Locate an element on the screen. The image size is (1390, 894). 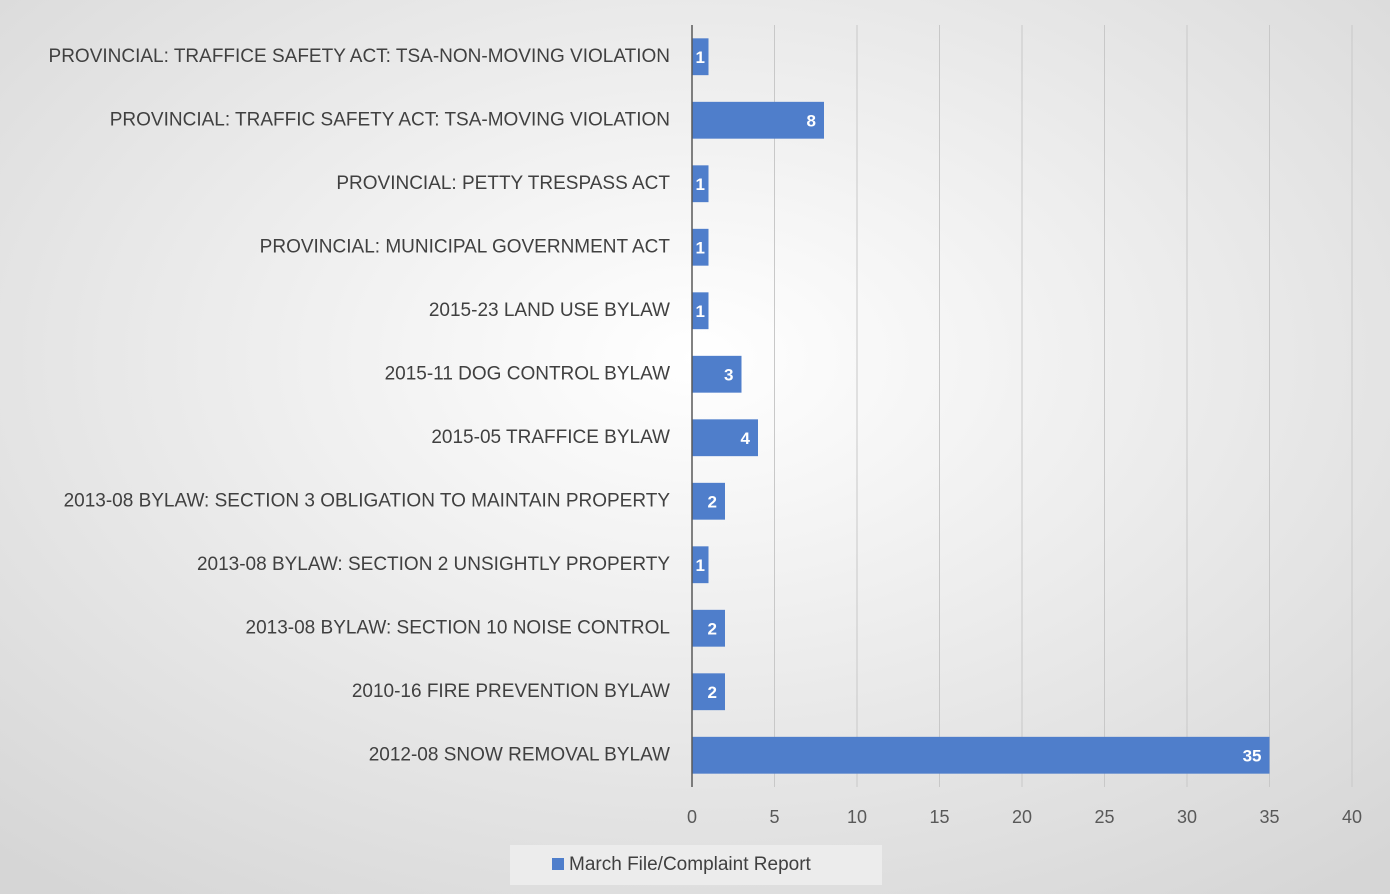
data-label: 4 is located at coordinates (746, 438).